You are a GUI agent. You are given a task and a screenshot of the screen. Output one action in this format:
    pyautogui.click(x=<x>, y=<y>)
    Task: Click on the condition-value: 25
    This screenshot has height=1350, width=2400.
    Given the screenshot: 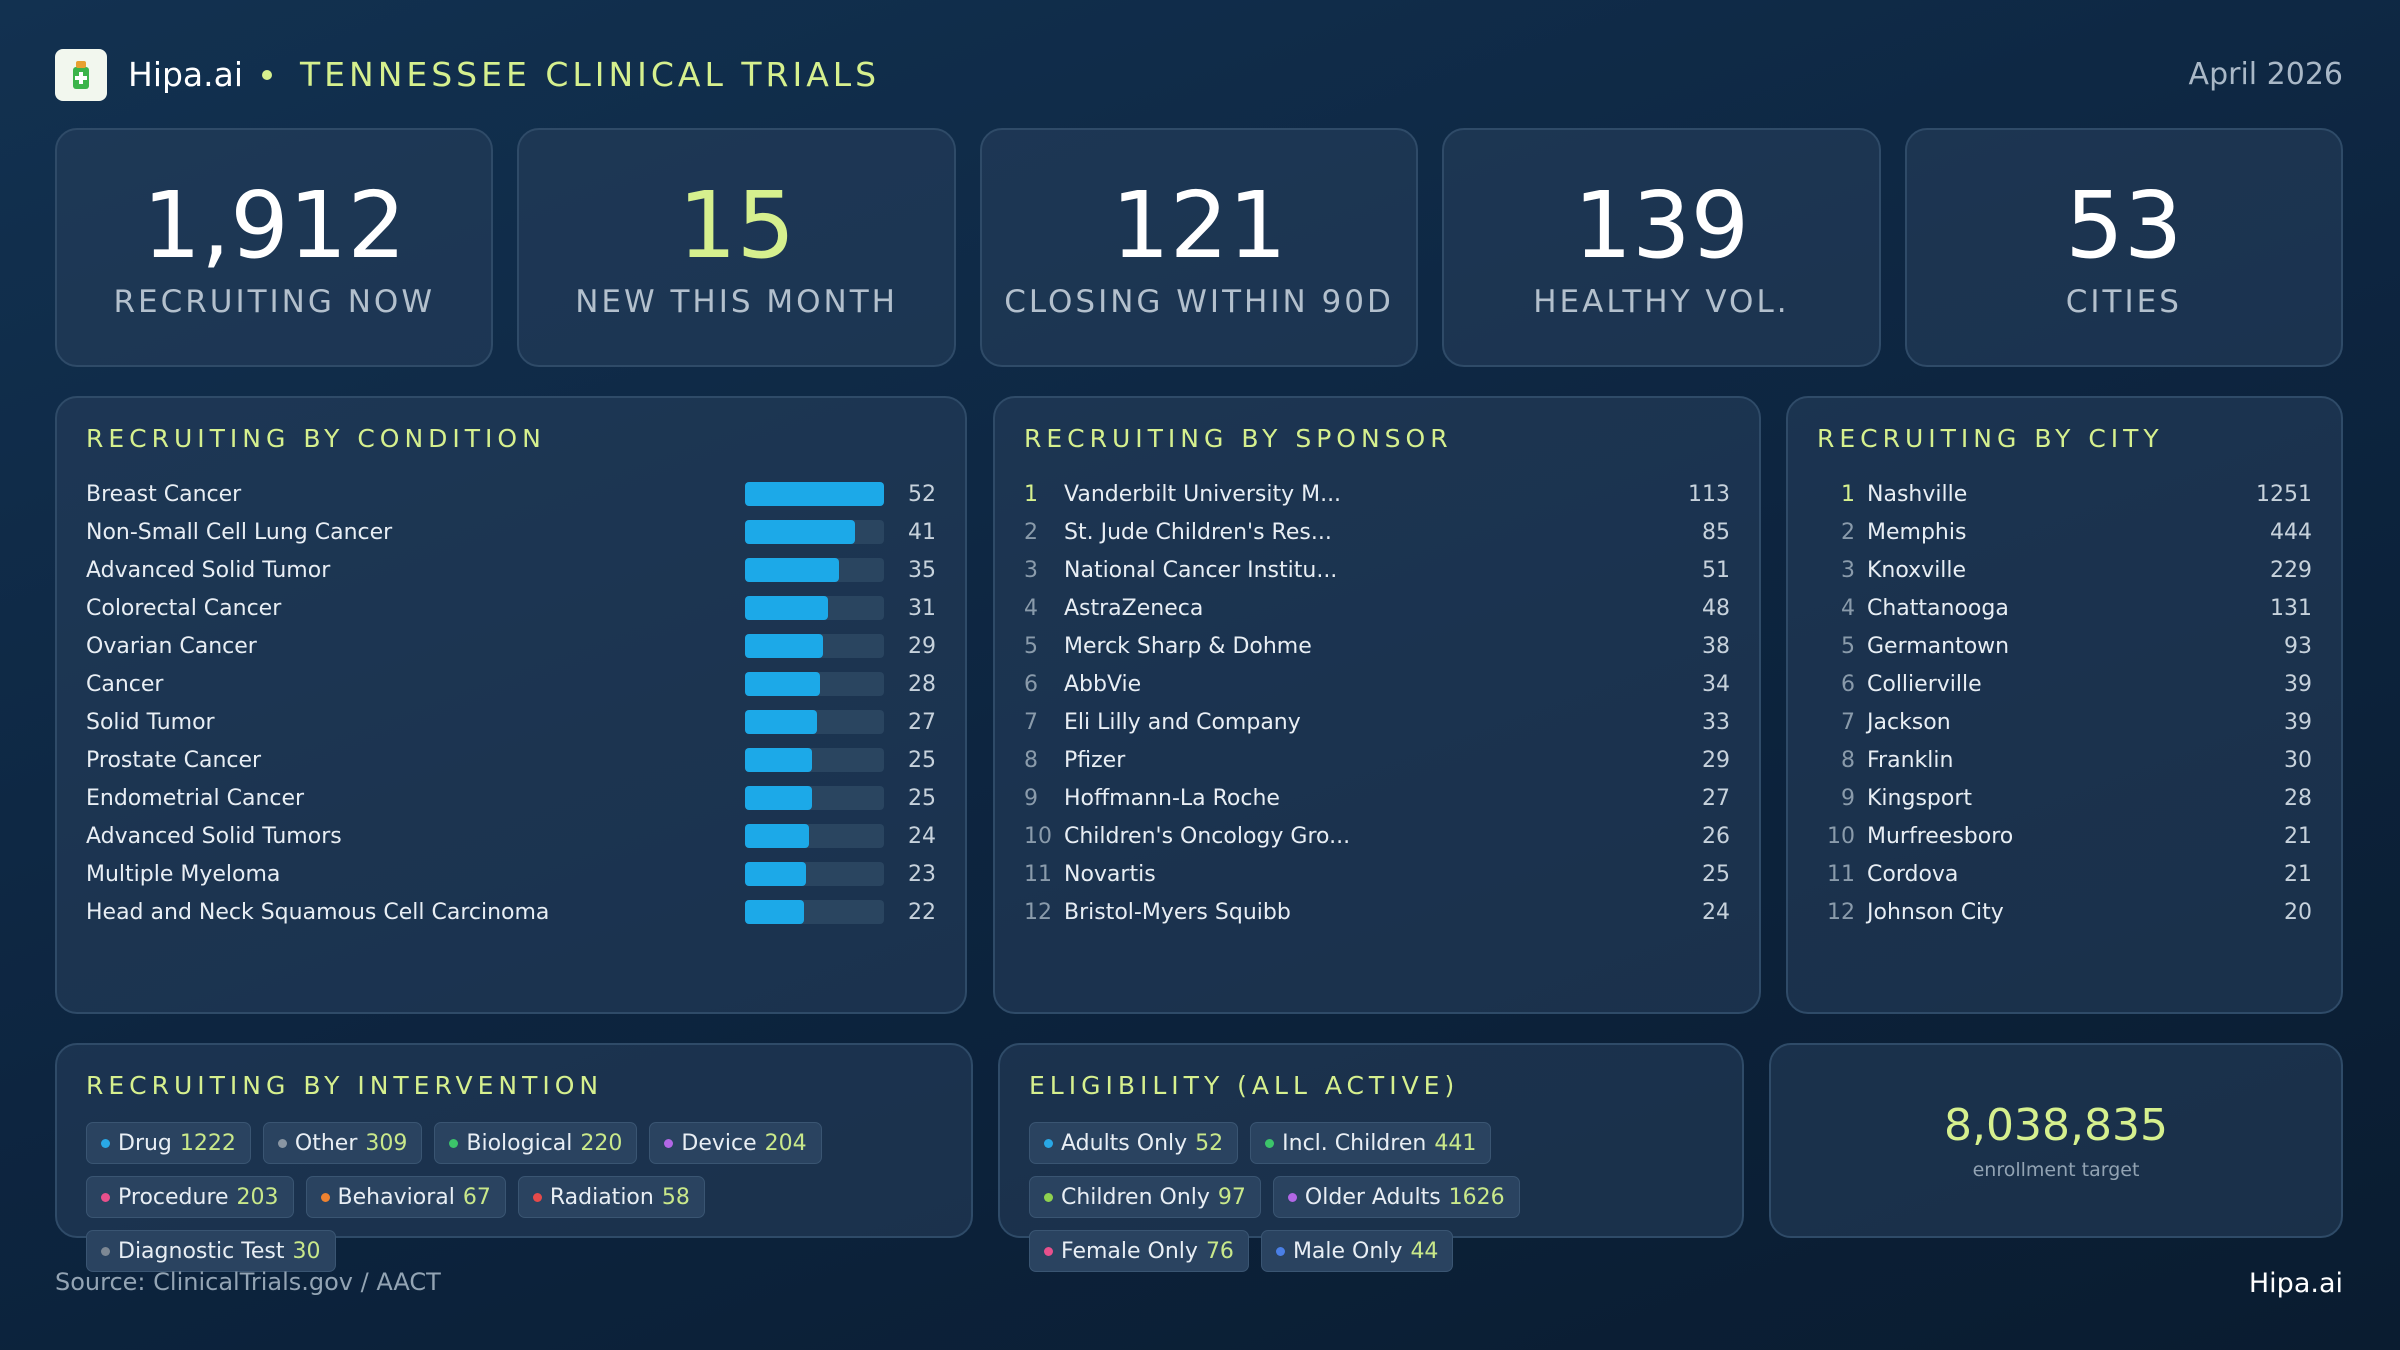 What is the action you would take?
    pyautogui.click(x=922, y=760)
    